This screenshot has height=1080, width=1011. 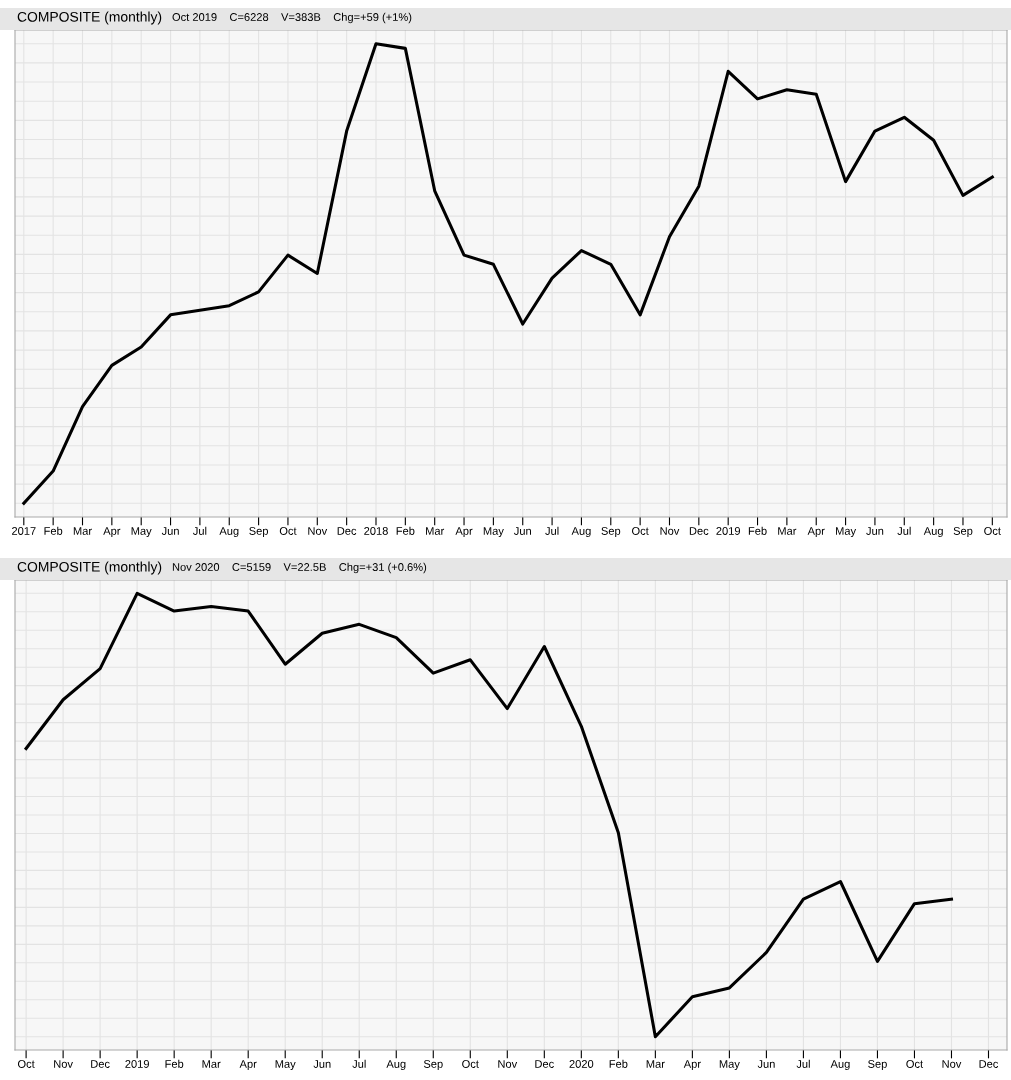 What do you see at coordinates (376, 531) in the screenshot?
I see `x-tick-label: 2018` at bounding box center [376, 531].